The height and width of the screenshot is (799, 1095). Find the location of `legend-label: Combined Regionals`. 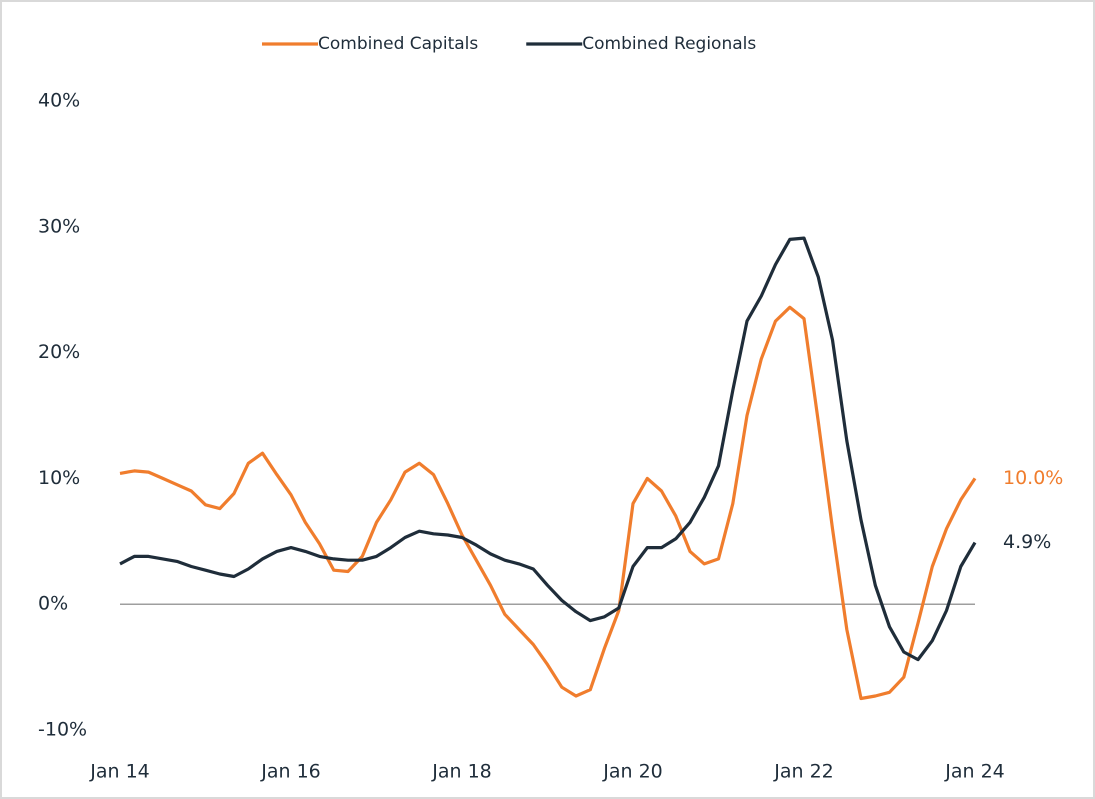

legend-label: Combined Regionals is located at coordinates (669, 44).